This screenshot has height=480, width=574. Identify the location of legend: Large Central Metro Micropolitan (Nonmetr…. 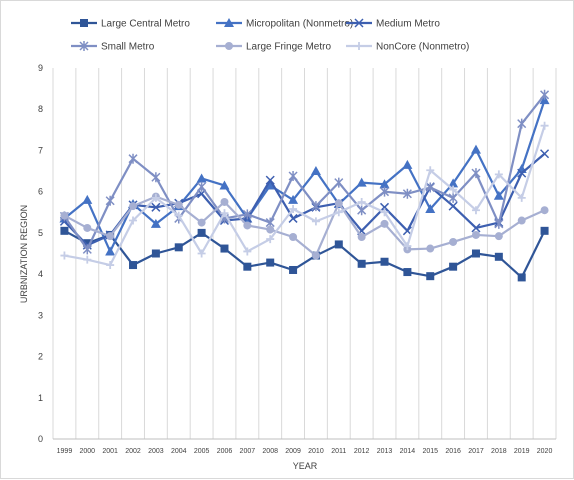
(270, 35).